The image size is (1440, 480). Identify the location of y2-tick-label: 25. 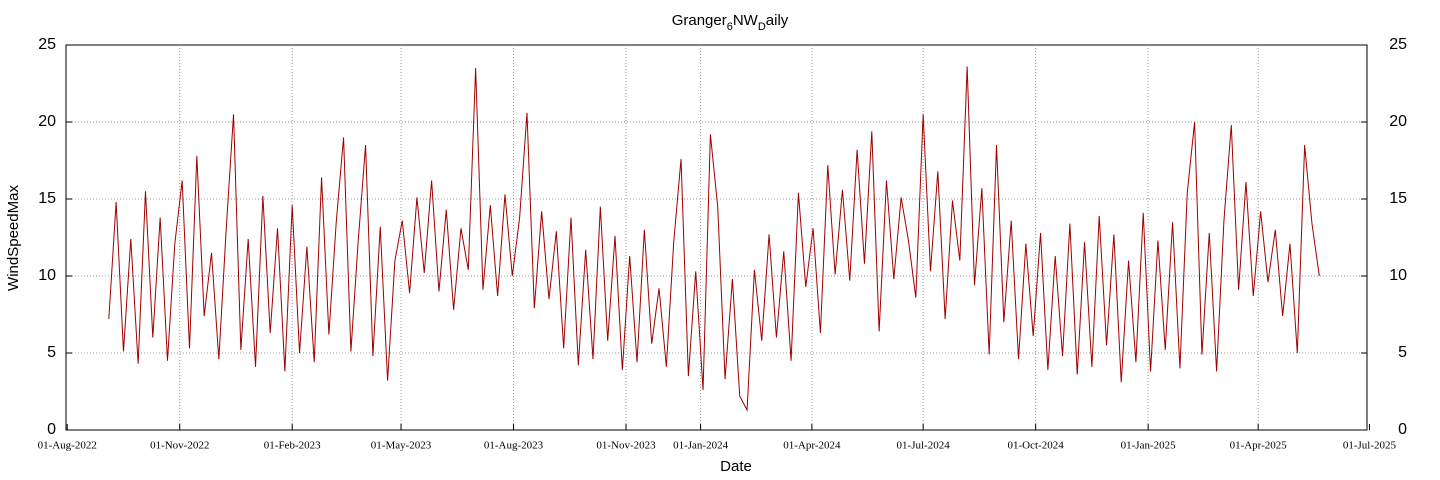
(1398, 44).